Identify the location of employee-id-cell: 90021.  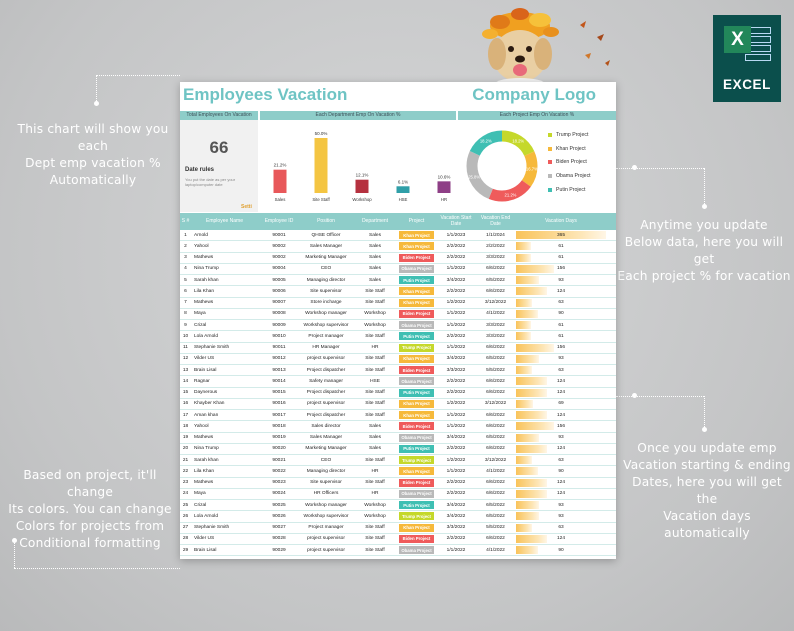
(279, 460).